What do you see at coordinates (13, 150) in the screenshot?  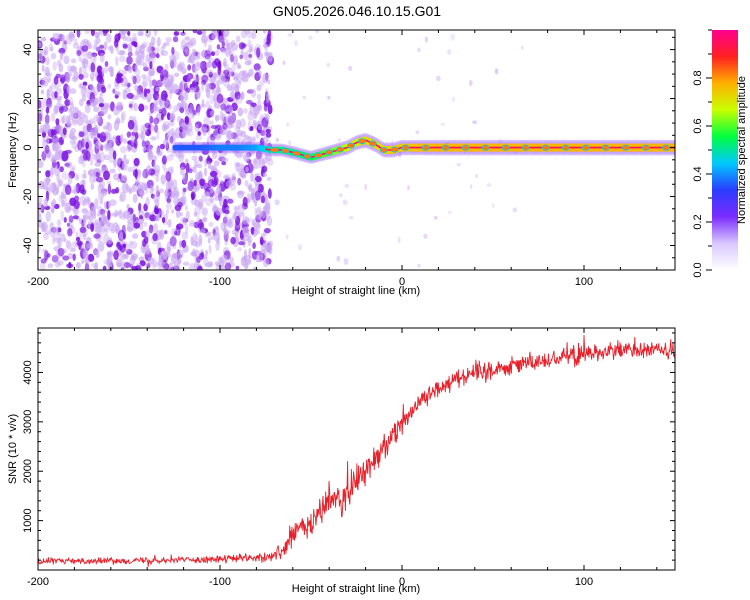 I see `spectrogram-ylabel: Frequency (Hz)` at bounding box center [13, 150].